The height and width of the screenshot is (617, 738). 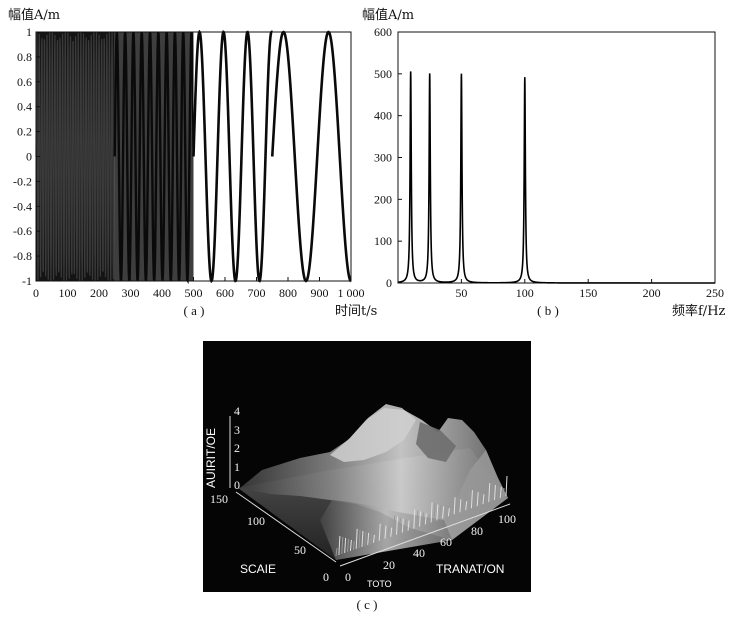 What do you see at coordinates (36, 293) in the screenshot?
I see `a-x-tick-label: 0` at bounding box center [36, 293].